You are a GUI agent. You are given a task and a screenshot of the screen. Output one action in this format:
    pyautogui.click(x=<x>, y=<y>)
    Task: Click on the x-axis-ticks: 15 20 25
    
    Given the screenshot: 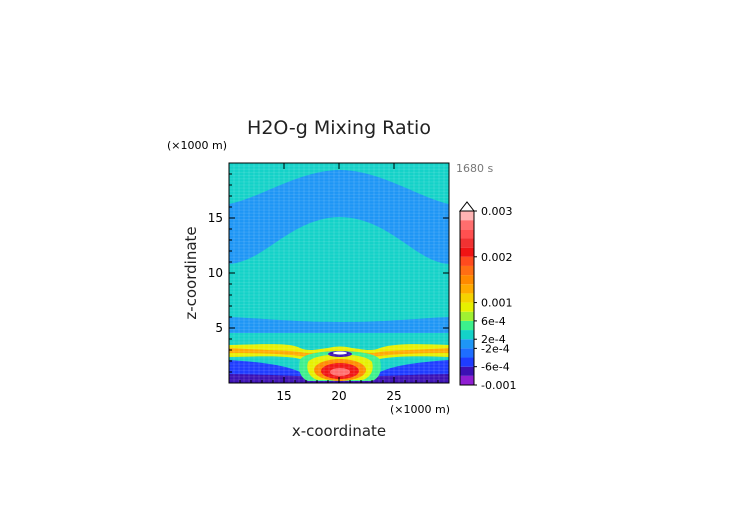 What is the action you would take?
    pyautogui.click(x=339, y=283)
    